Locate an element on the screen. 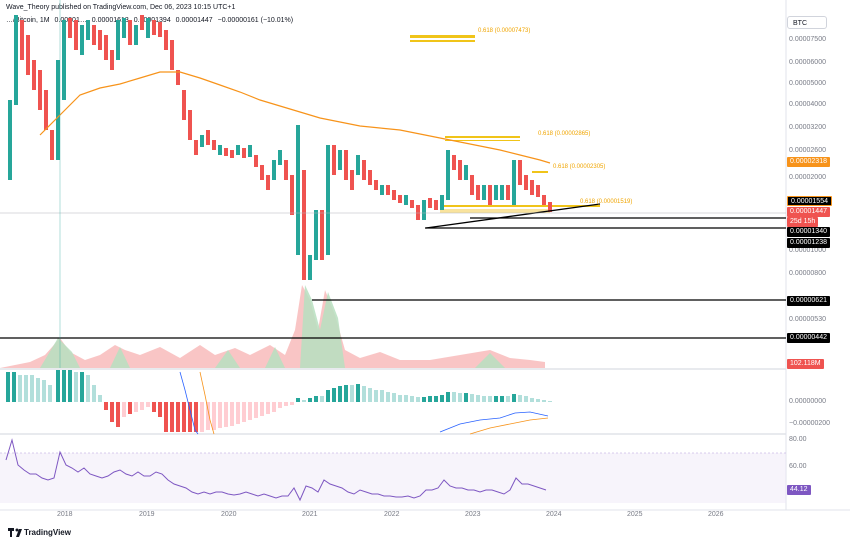  x-tick: 2019 is located at coordinates (147, 514).